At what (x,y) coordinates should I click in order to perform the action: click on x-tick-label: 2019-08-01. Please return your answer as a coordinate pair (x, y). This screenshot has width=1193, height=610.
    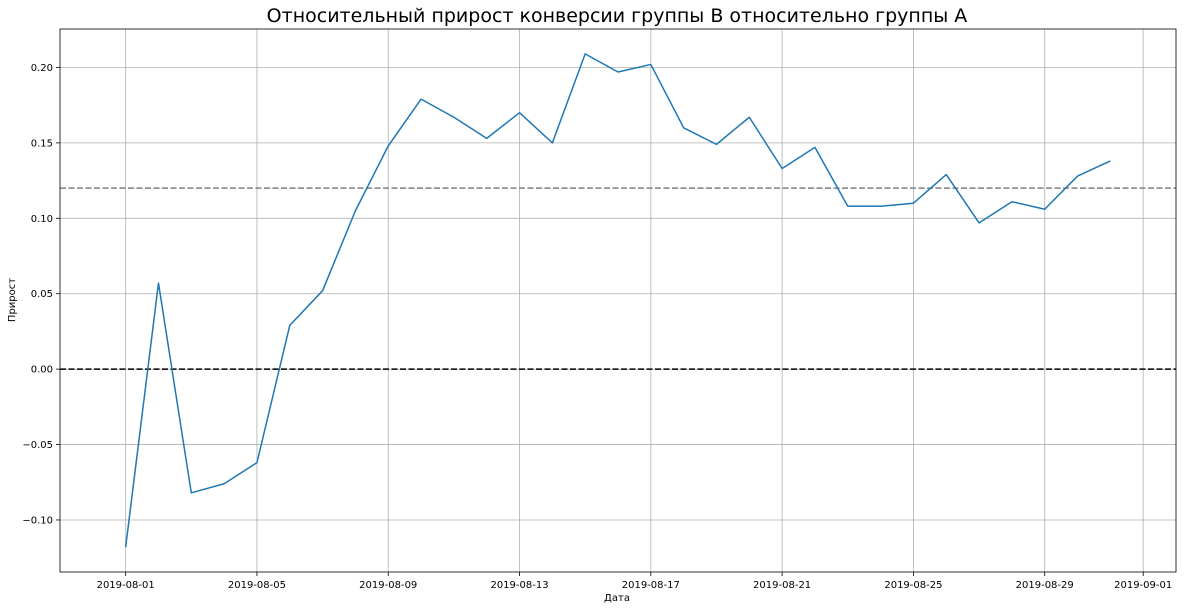
    Looking at the image, I should click on (126, 585).